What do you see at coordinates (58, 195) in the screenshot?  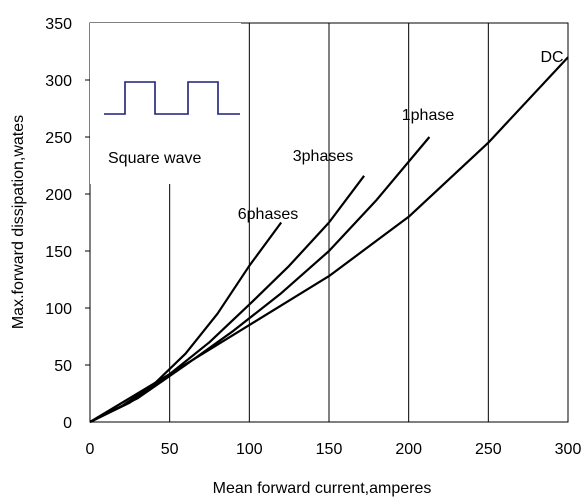 I see `y-tick-label: 200` at bounding box center [58, 195].